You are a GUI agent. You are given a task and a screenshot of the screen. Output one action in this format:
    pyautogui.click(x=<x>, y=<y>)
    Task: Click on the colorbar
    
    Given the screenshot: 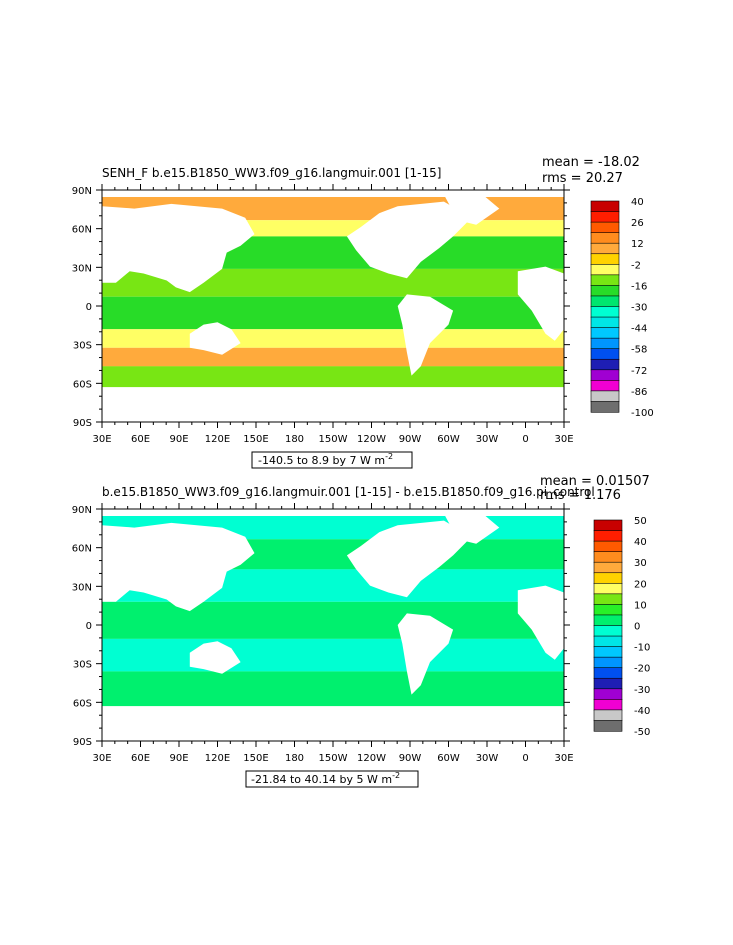 What is the action you would take?
    pyautogui.click(x=608, y=625)
    